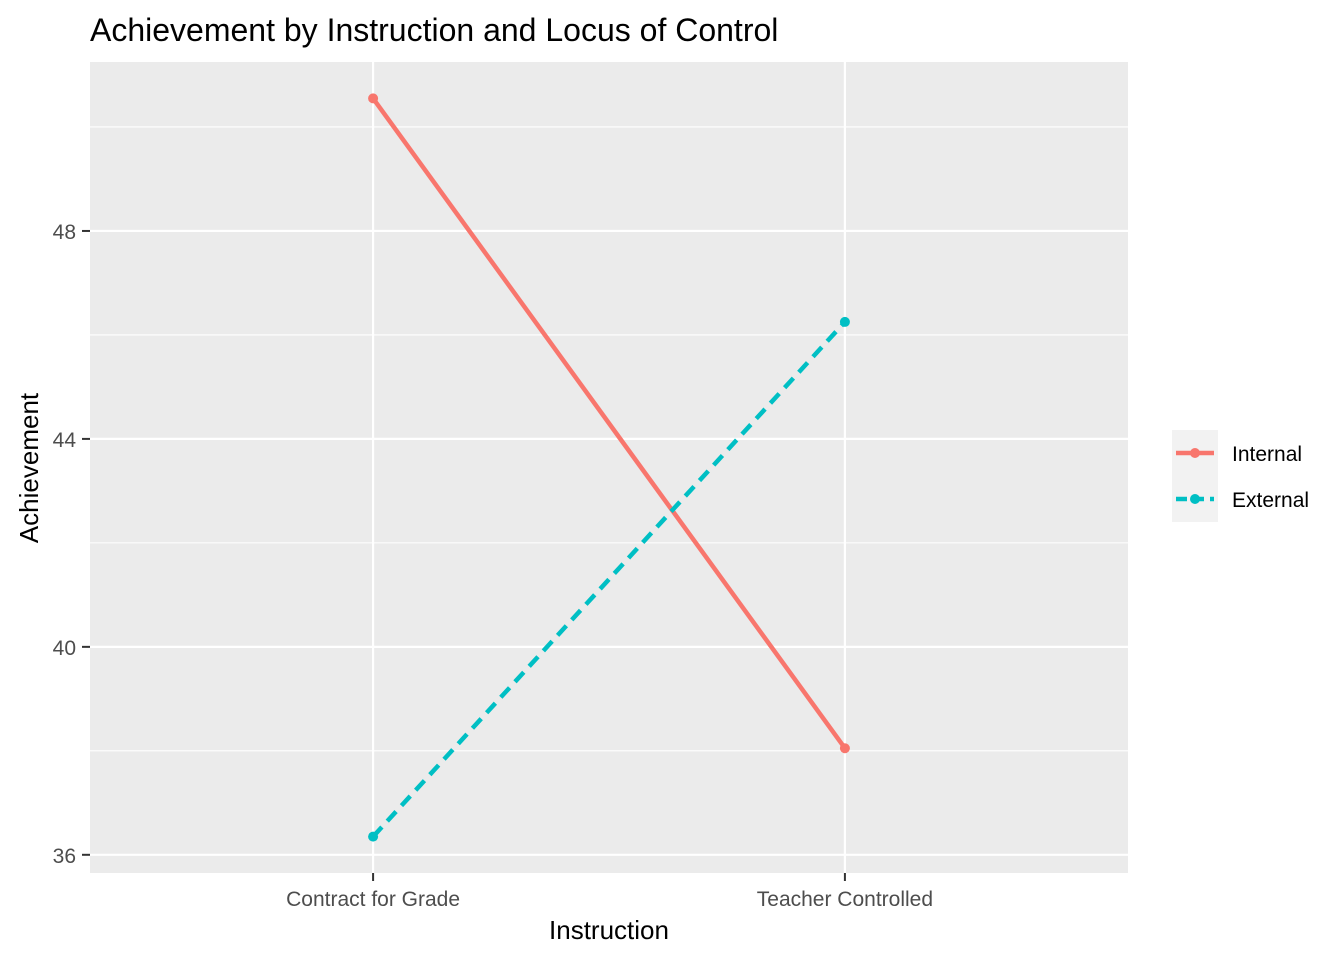  Describe the element at coordinates (64, 232) in the screenshot. I see `y-tick-label: 48` at that location.